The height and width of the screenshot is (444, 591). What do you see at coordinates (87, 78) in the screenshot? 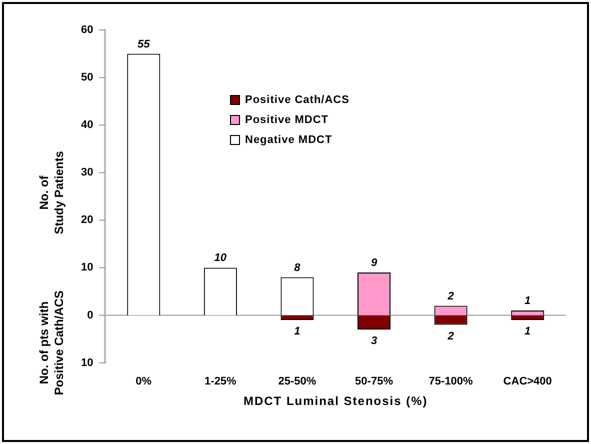
I see `y-tick-label: 50` at bounding box center [87, 78].